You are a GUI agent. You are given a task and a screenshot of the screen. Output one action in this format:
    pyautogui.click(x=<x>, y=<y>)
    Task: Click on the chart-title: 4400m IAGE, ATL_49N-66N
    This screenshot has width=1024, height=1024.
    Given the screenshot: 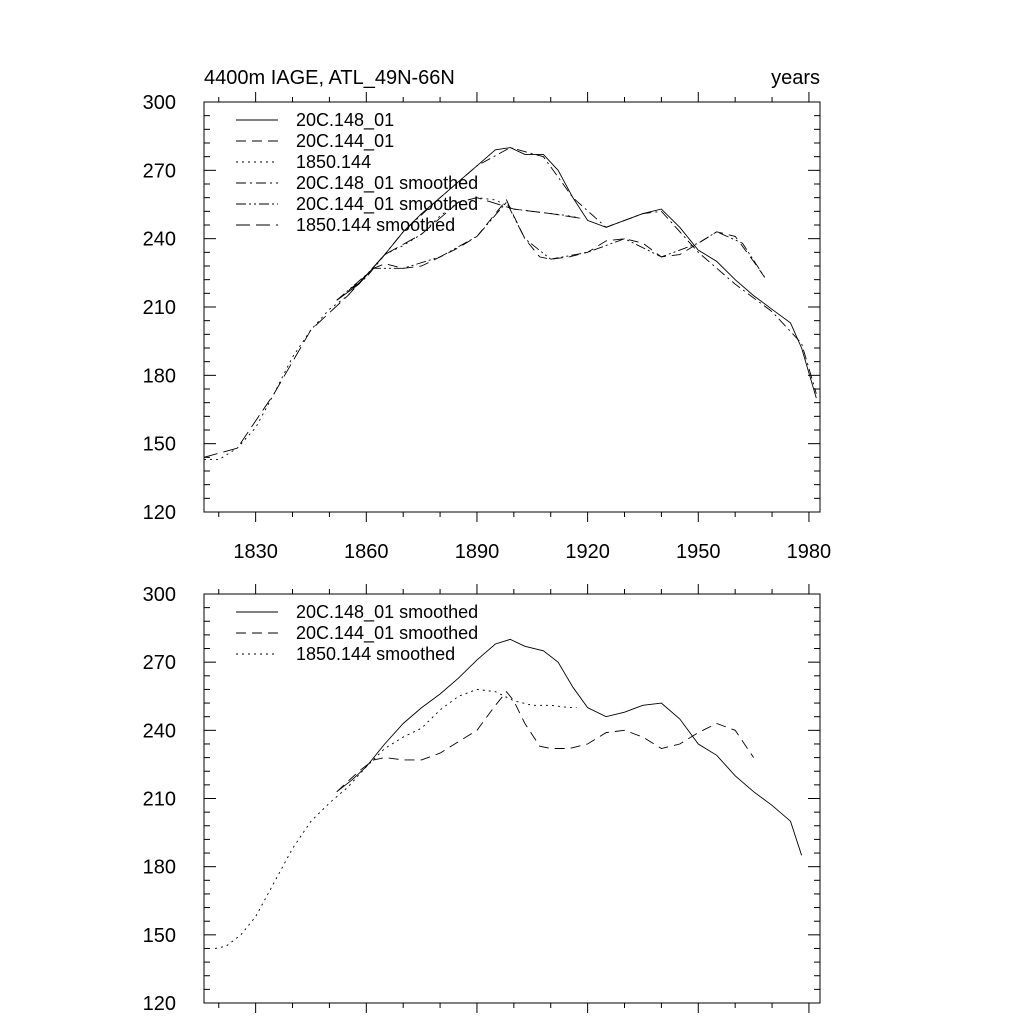 What is the action you would take?
    pyautogui.click(x=329, y=78)
    